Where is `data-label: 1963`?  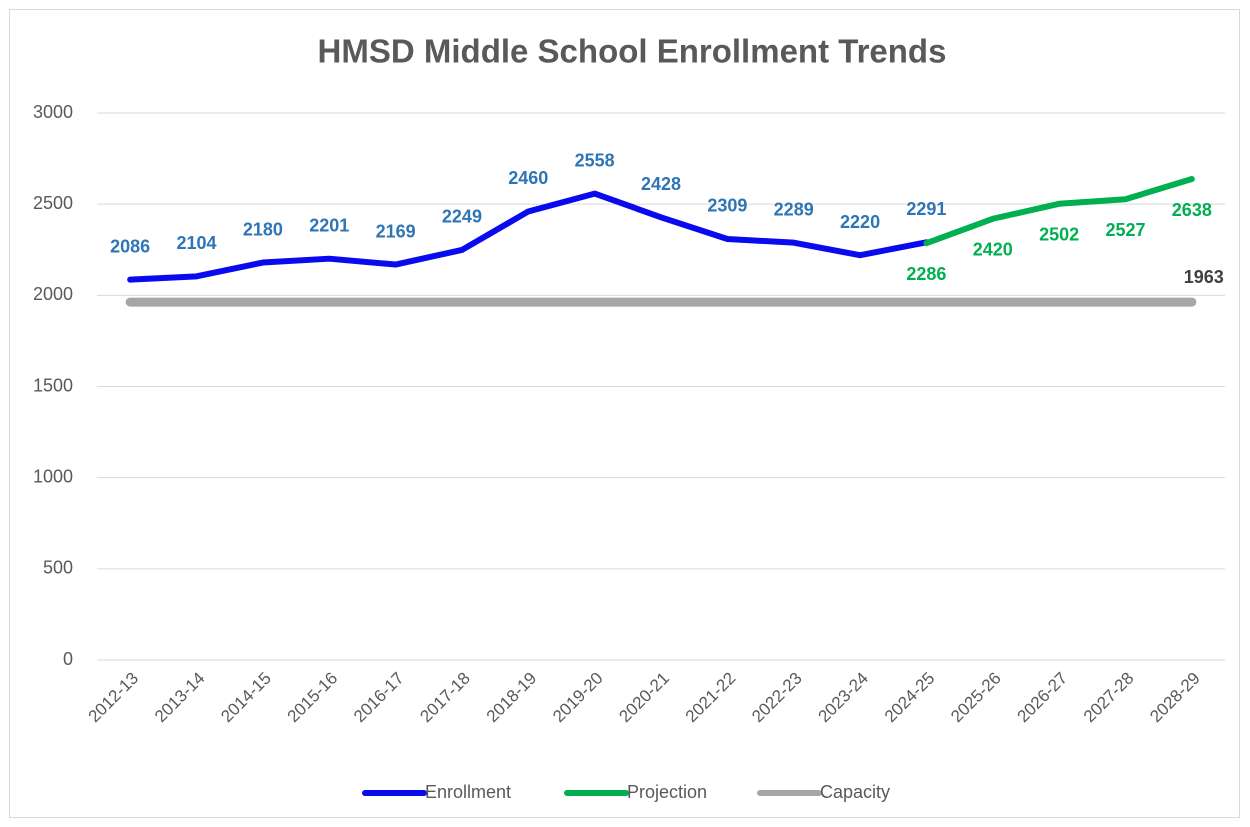 data-label: 1963 is located at coordinates (1204, 277).